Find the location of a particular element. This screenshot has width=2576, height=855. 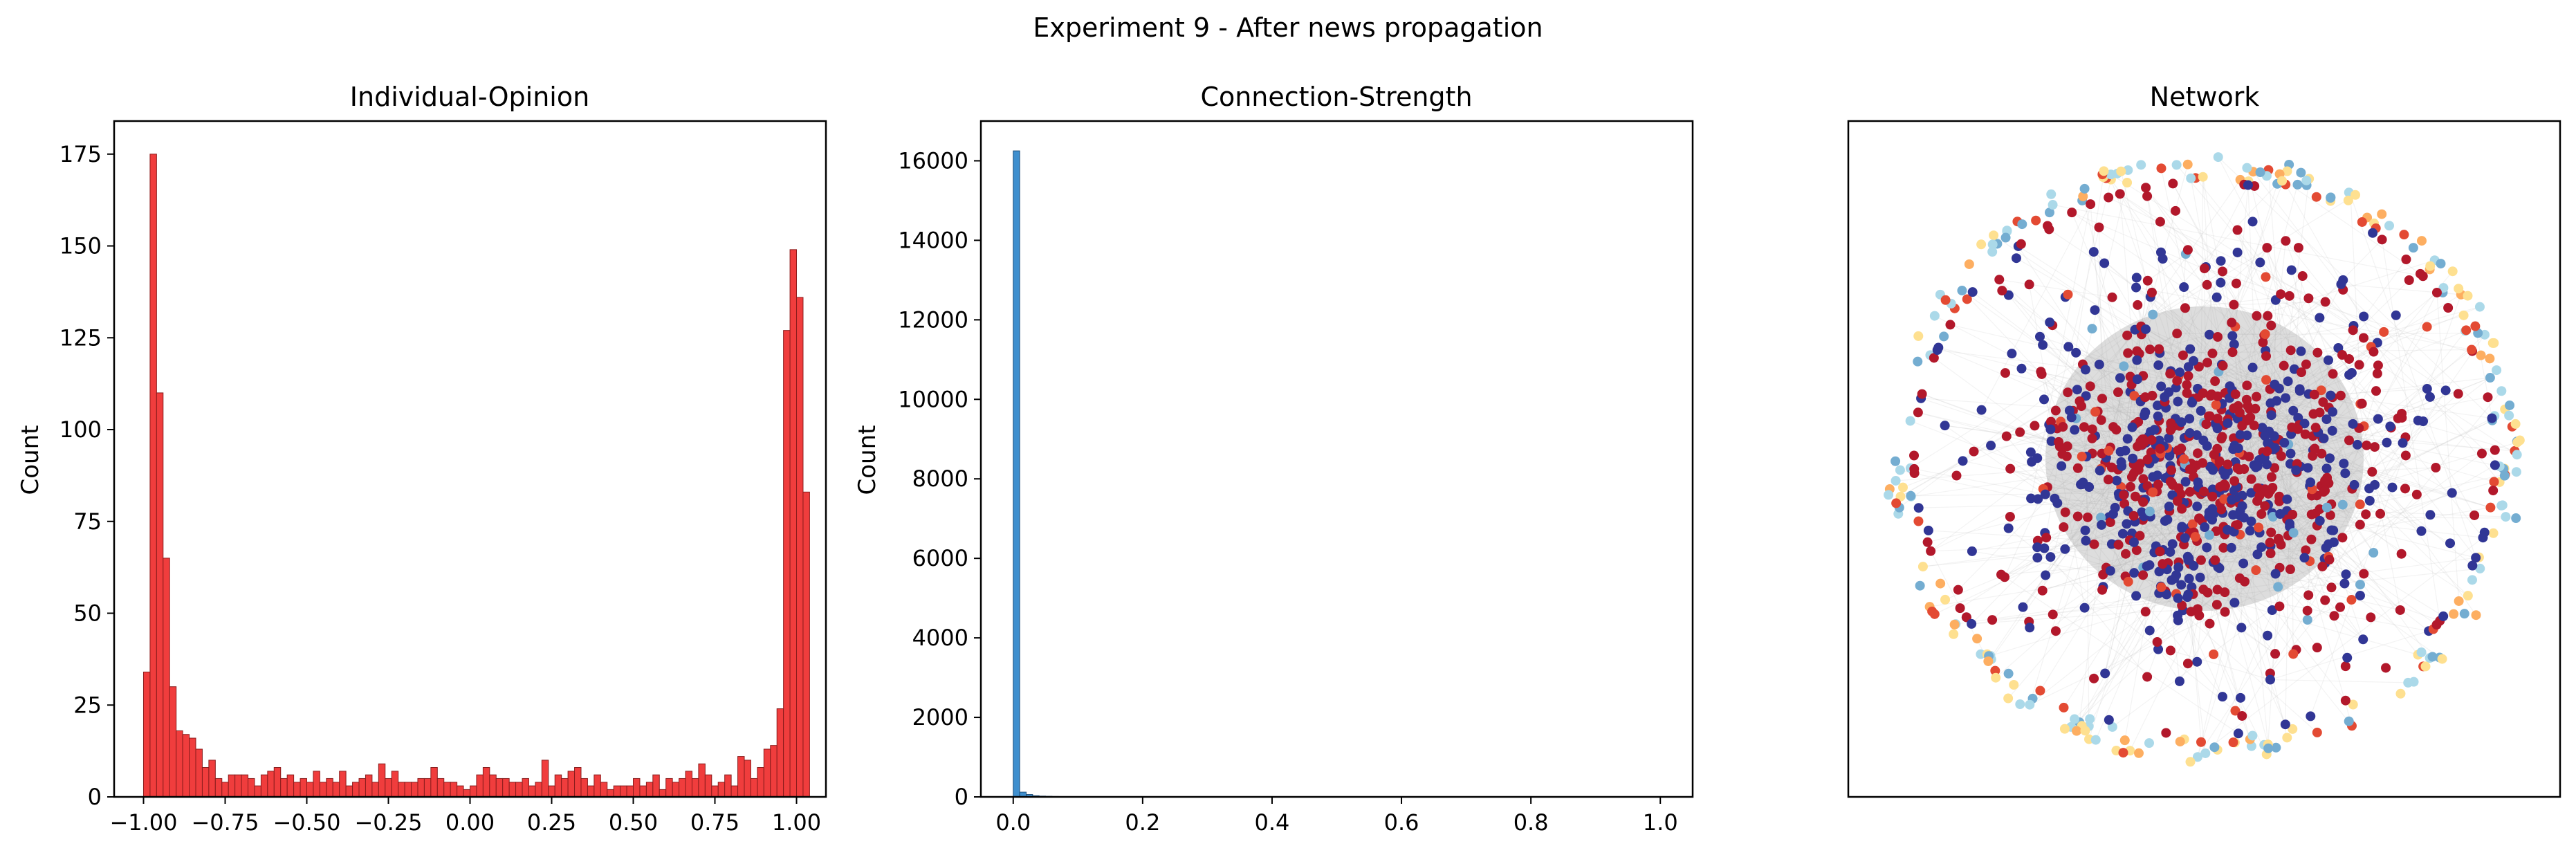

y-tick-label: 25 is located at coordinates (87, 705).